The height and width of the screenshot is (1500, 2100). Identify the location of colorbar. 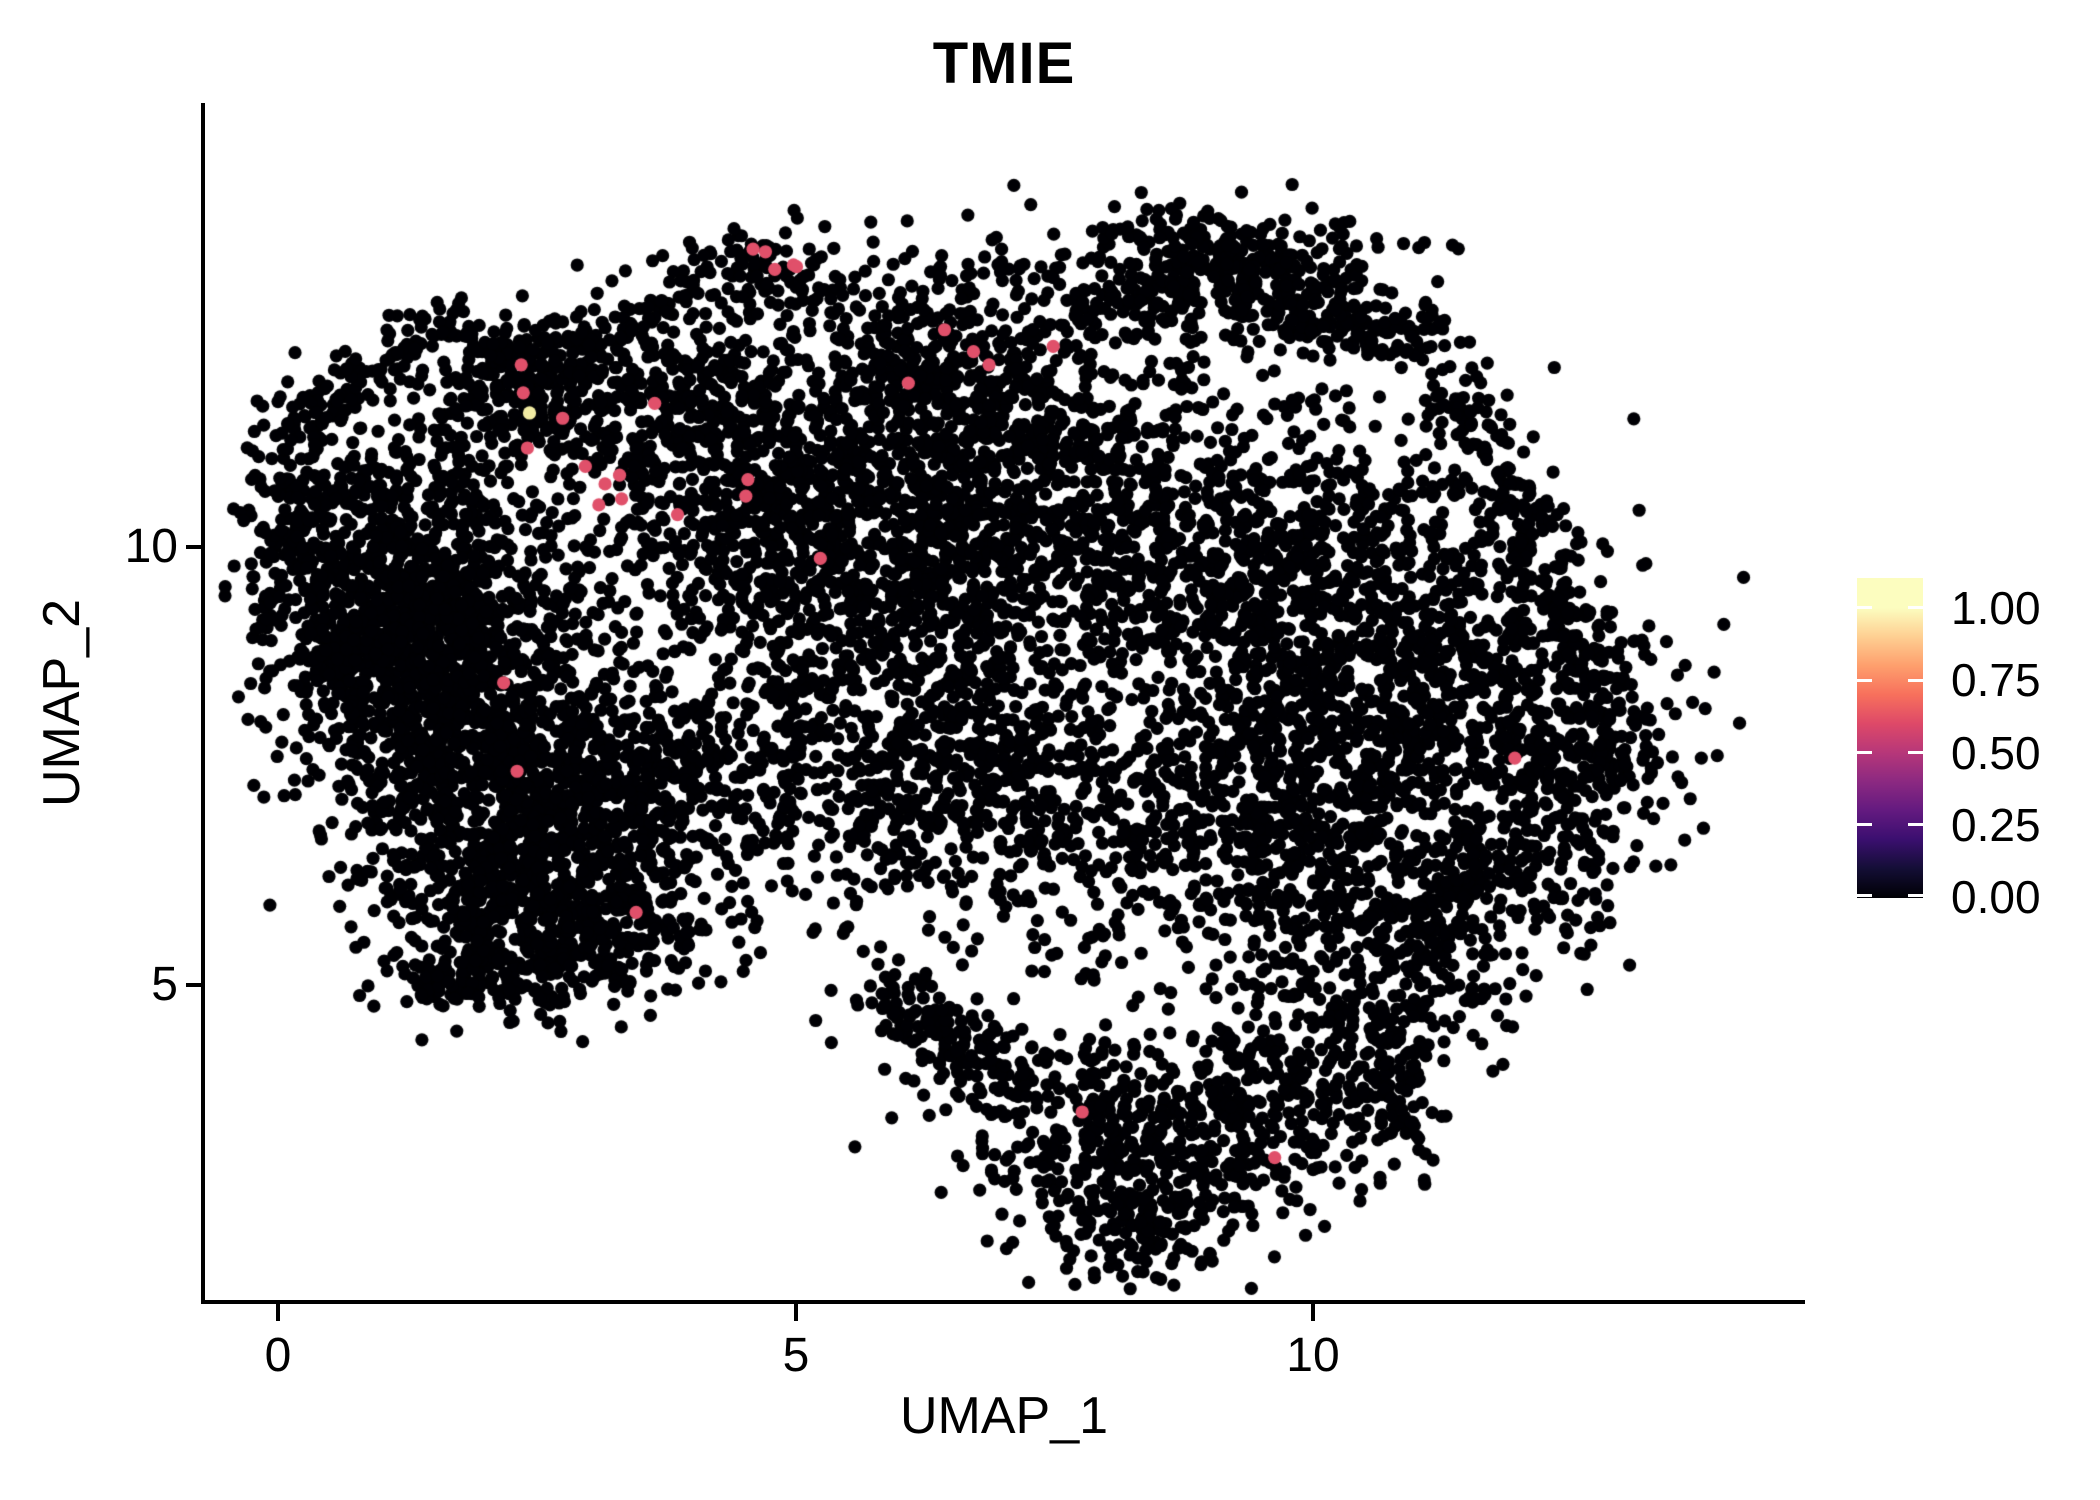
(1890, 738).